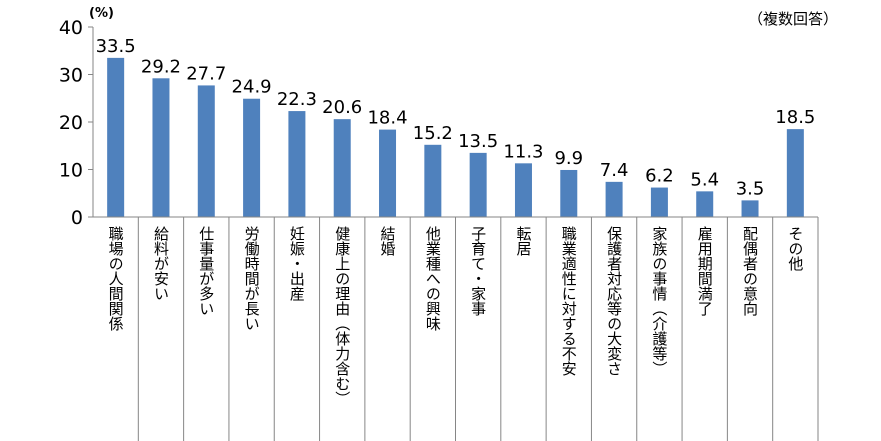 The image size is (881, 441). Describe the element at coordinates (478, 141) in the screenshot. I see `data-label: 13.5` at that location.